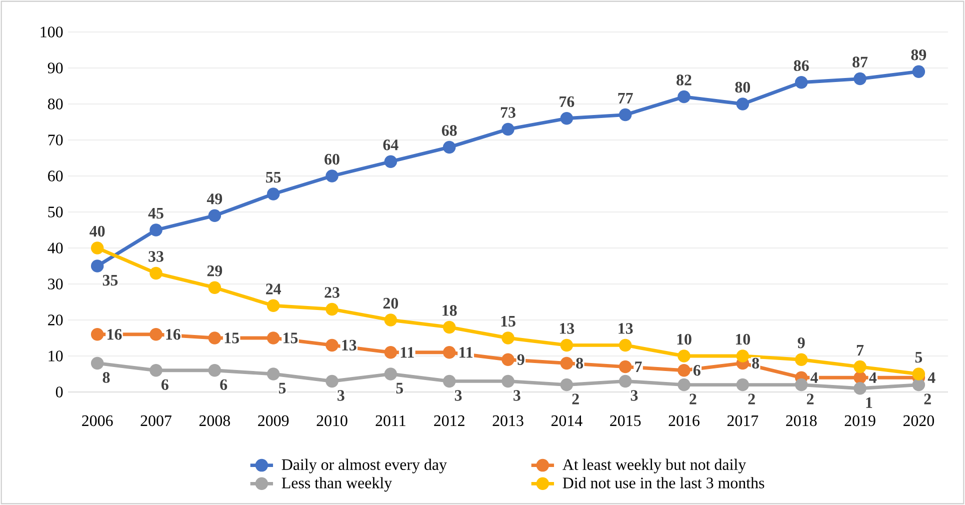 This screenshot has width=965, height=505. I want to click on y-tick-label: 20, so click(55, 320).